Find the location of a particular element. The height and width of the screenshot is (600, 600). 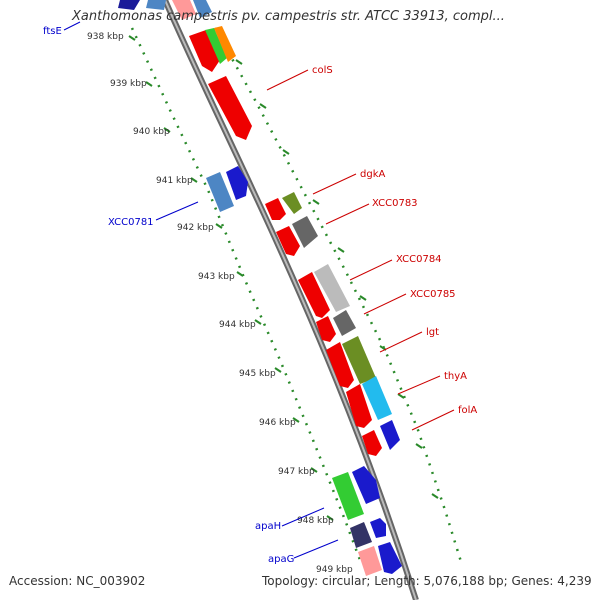

feature-XCC0785 is located at coordinates (336, 326).